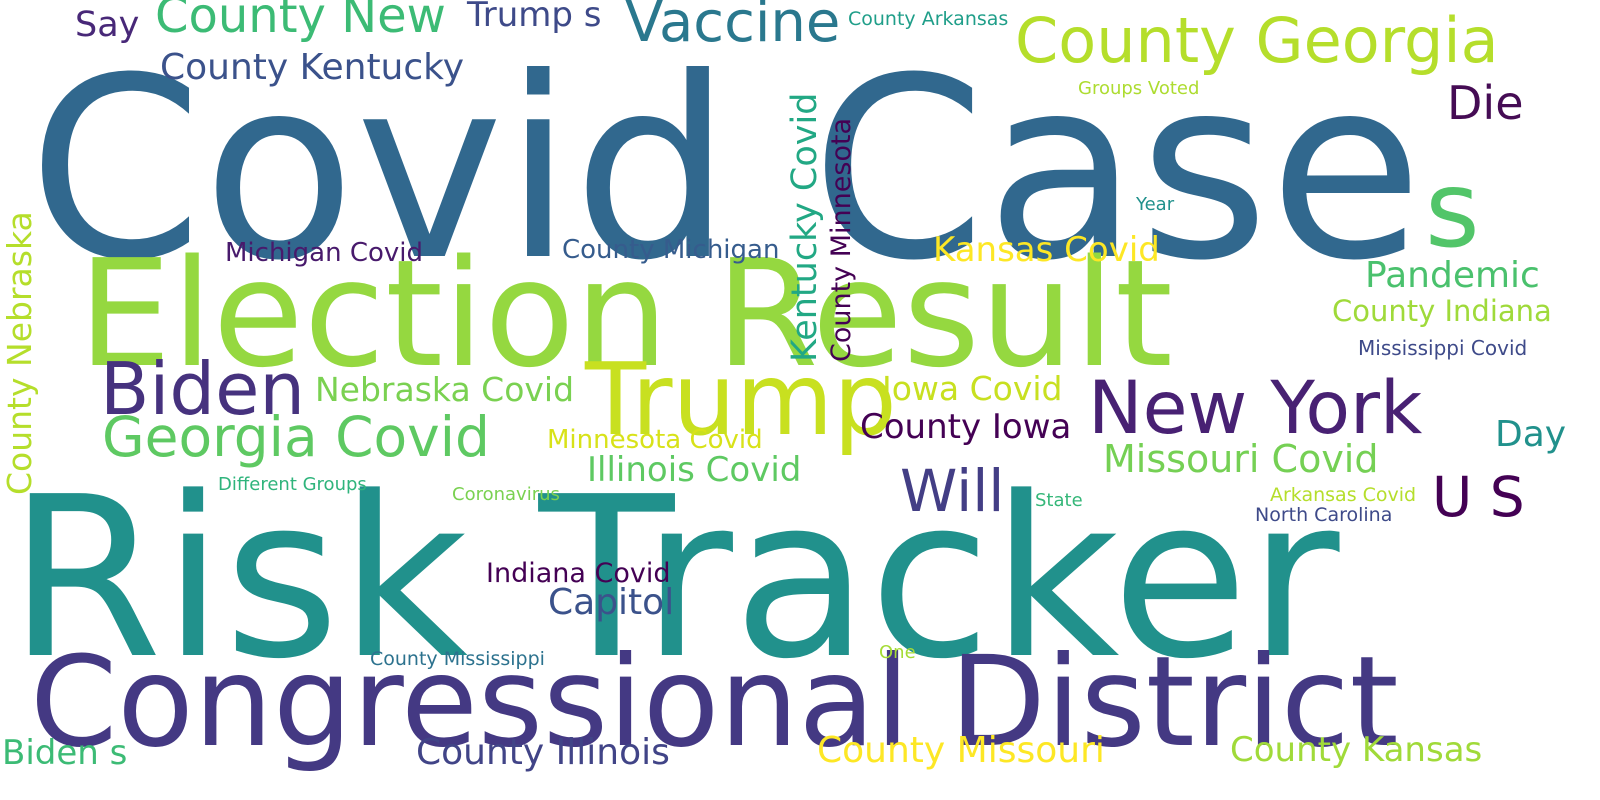 The width and height of the screenshot is (1600, 800). What do you see at coordinates (65, 753) in the screenshot?
I see `word-bidens: Biden s` at bounding box center [65, 753].